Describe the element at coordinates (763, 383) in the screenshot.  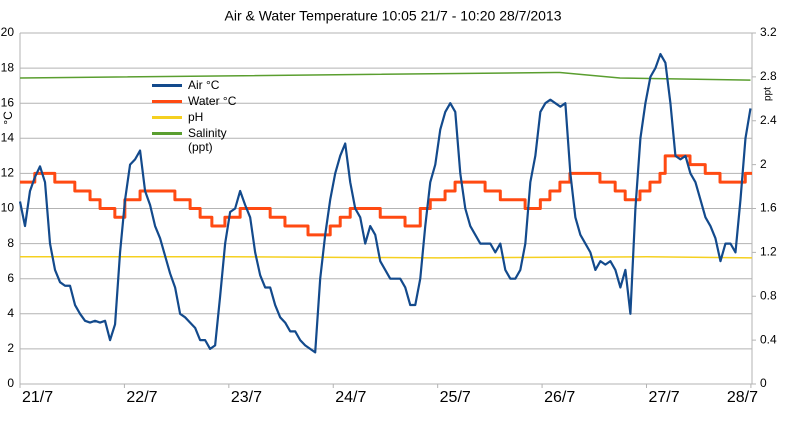
I see `y2-tick-label: 0` at that location.